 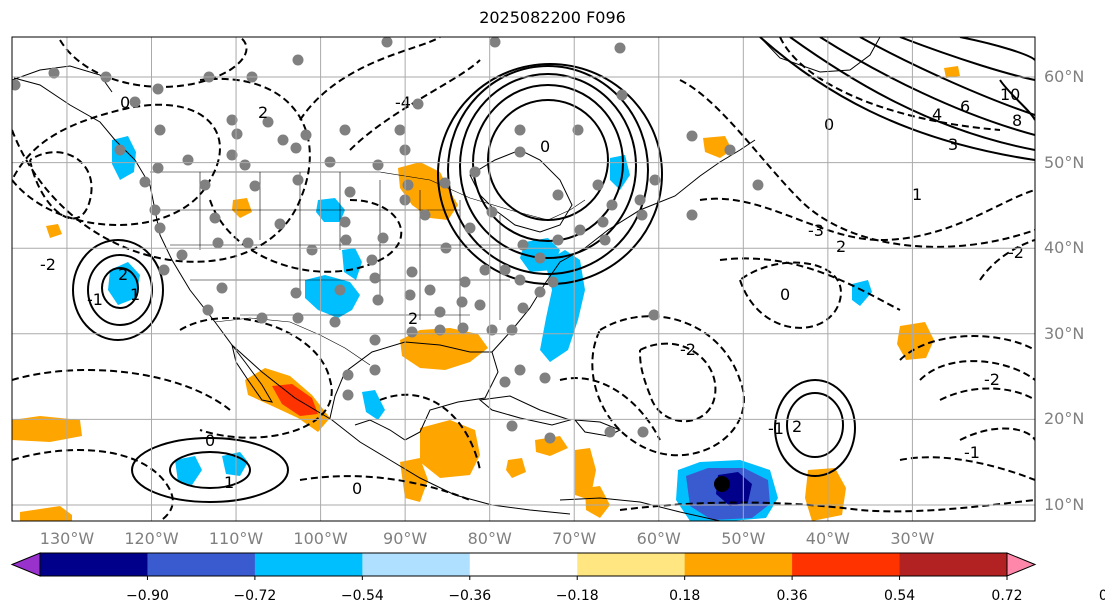 What do you see at coordinates (151, 538) in the screenshot?
I see `longitude-label: 120°W` at bounding box center [151, 538].